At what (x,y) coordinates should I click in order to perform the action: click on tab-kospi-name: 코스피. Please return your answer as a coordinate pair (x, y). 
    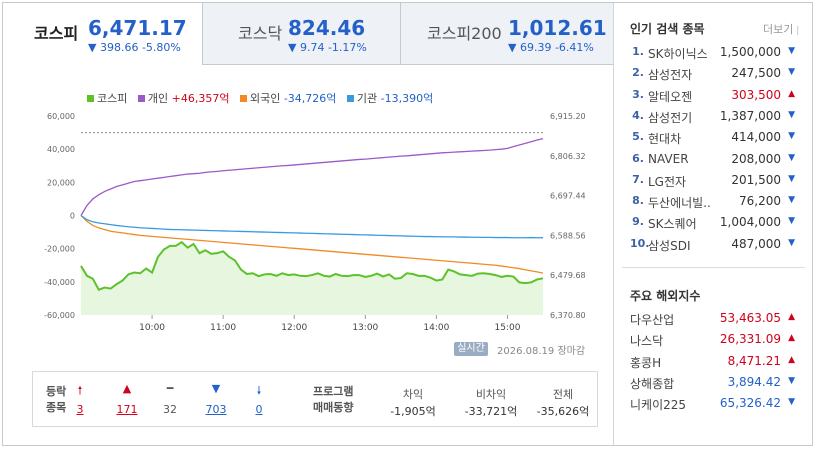
    Looking at the image, I should click on (56, 33).